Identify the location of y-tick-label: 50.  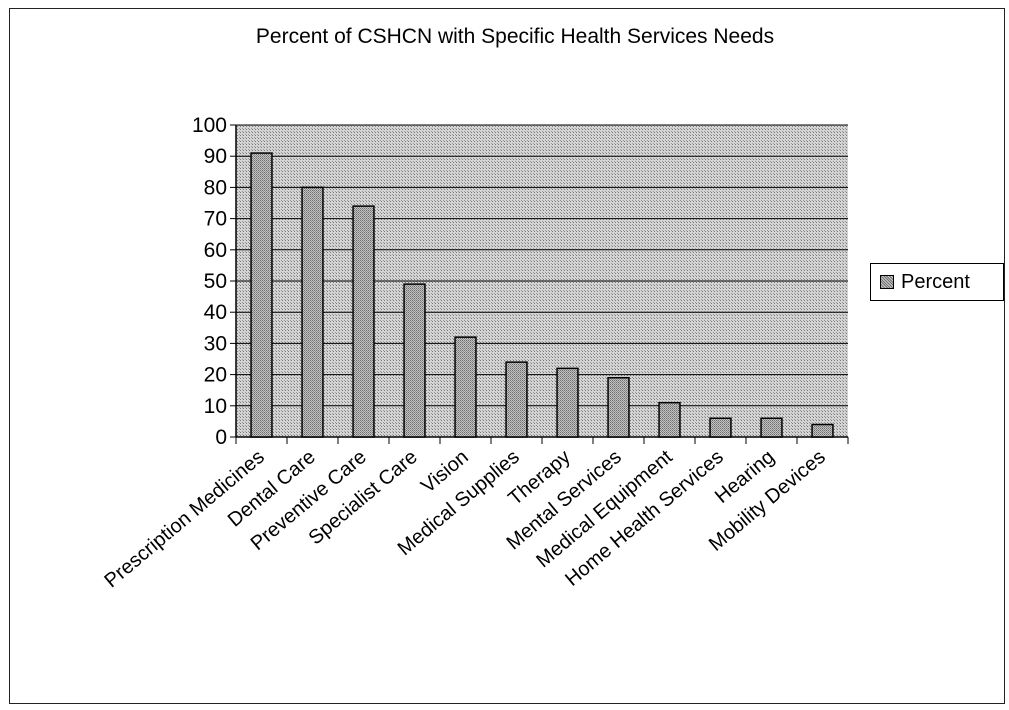
(215, 281).